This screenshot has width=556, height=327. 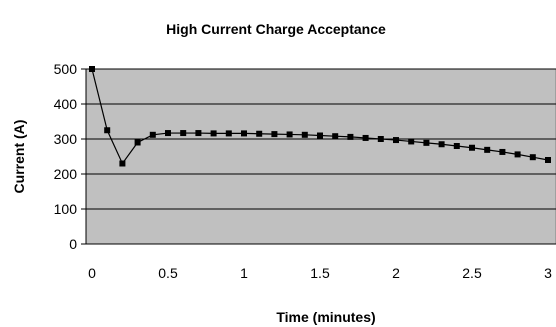 What do you see at coordinates (66, 104) in the screenshot?
I see `y-tick-label: 400` at bounding box center [66, 104].